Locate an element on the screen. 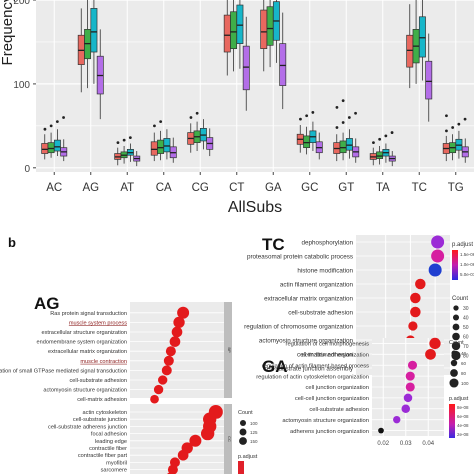 This screenshot has height=474, width=474. term-label: dephosphorylation is located at coordinates (328, 243).